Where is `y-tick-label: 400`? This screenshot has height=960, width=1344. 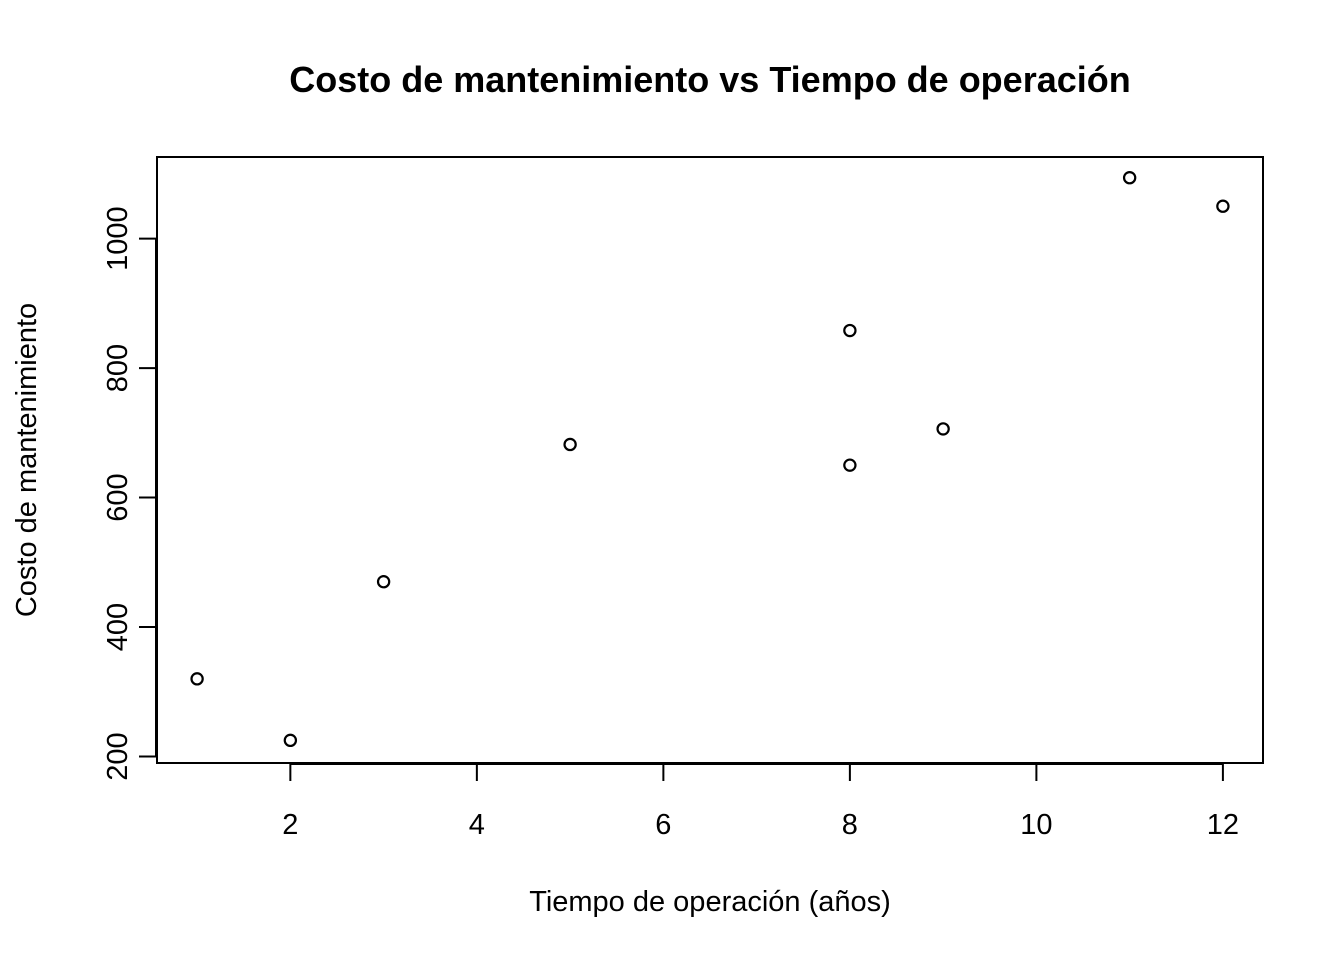 y-tick-label: 400 is located at coordinates (118, 627).